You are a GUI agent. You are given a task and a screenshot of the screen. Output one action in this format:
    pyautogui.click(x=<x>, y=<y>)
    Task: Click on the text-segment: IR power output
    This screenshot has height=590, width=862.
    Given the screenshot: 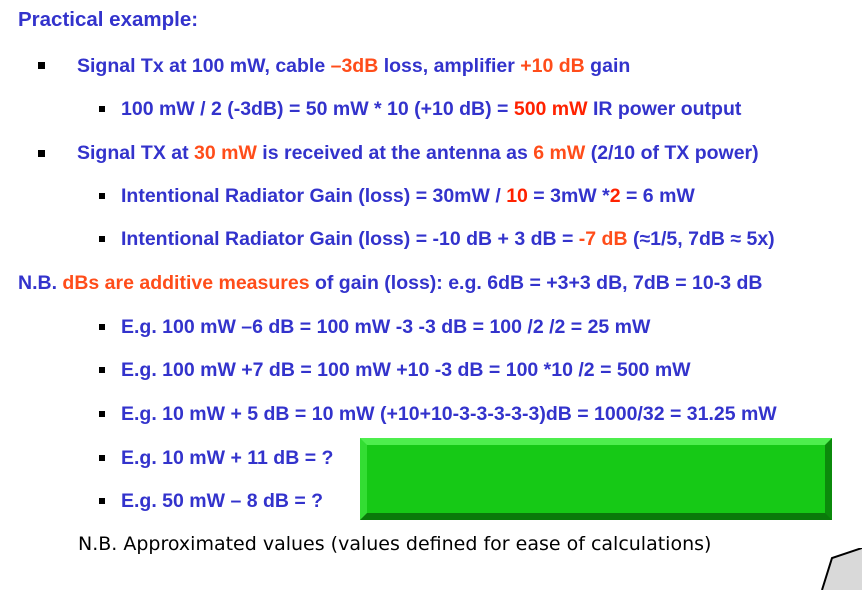 What is the action you would take?
    pyautogui.click(x=664, y=109)
    